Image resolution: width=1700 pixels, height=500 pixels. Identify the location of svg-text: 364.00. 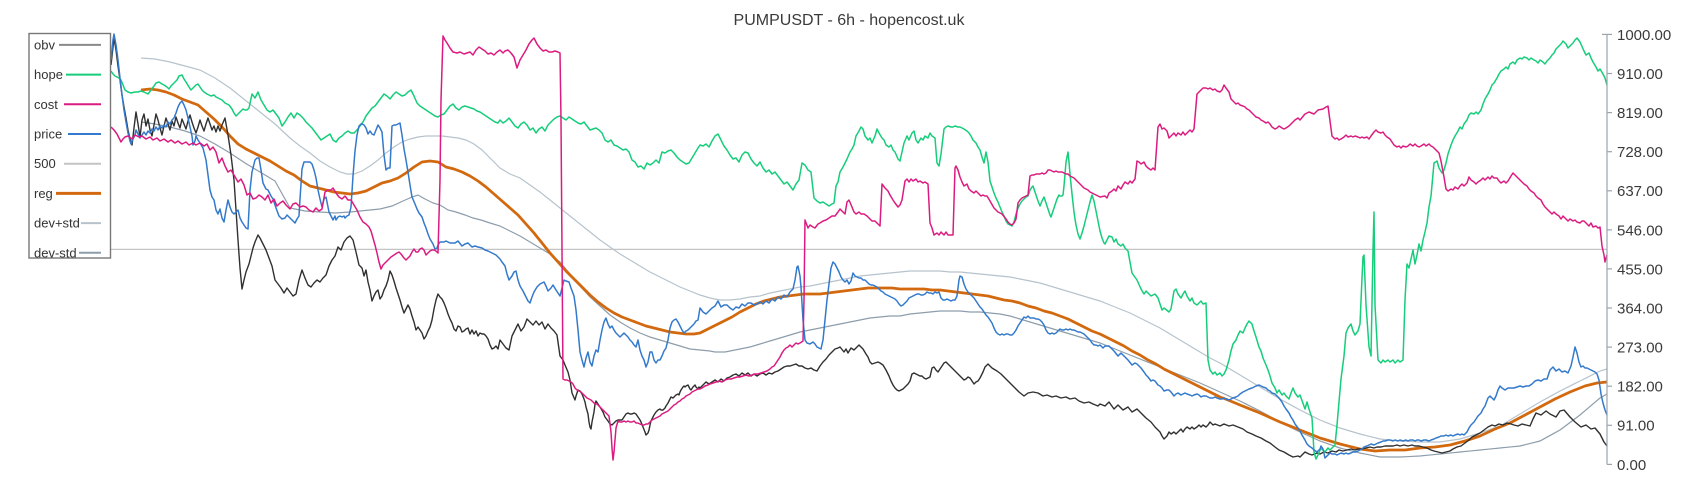
(1640, 308).